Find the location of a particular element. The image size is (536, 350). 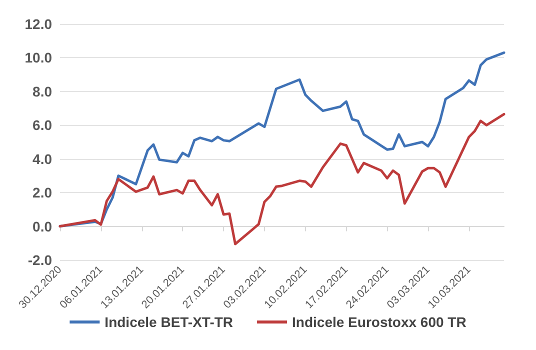

y-tick-label: 6.0 is located at coordinates (42, 125).